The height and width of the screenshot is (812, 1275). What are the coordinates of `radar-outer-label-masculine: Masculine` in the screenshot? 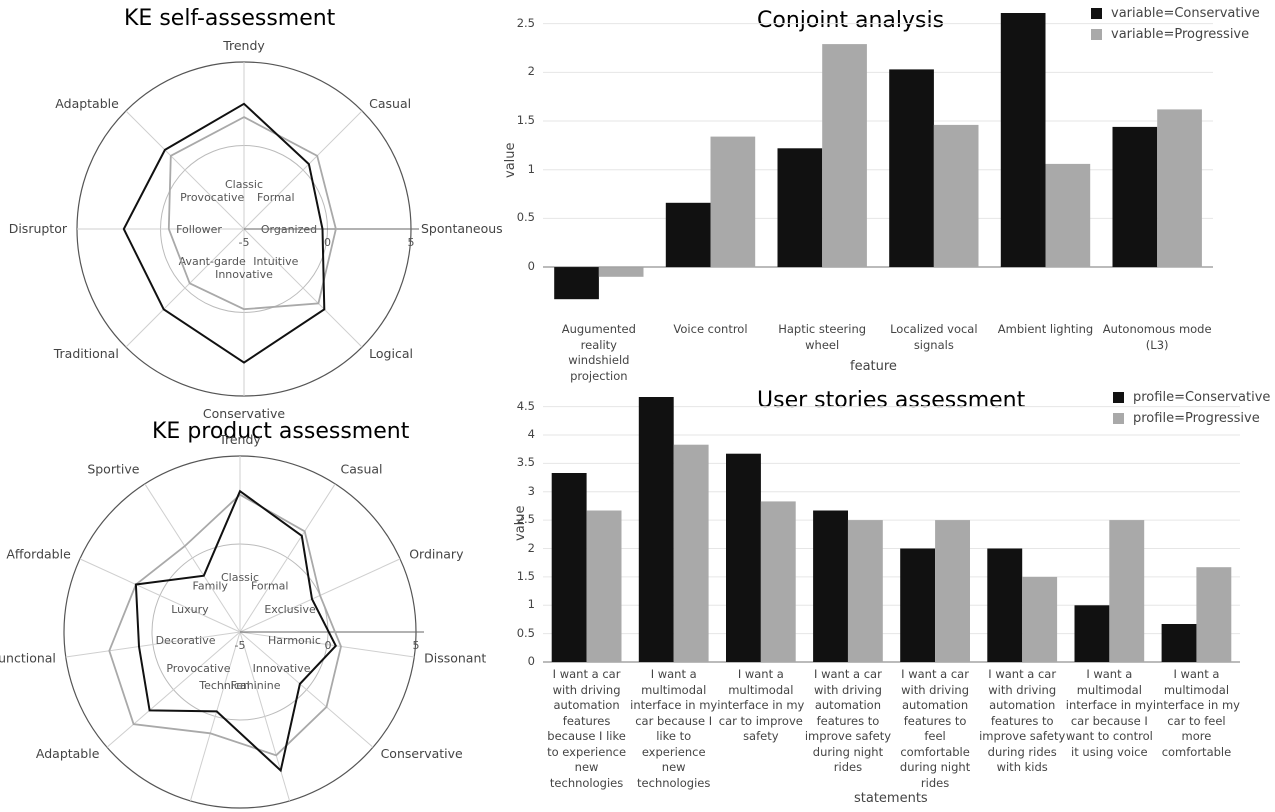 It's located at (323, 811).